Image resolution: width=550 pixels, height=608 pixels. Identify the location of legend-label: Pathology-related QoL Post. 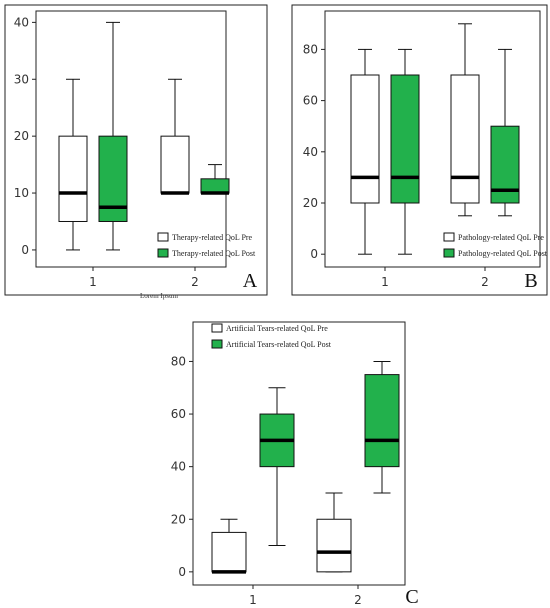
(503, 253).